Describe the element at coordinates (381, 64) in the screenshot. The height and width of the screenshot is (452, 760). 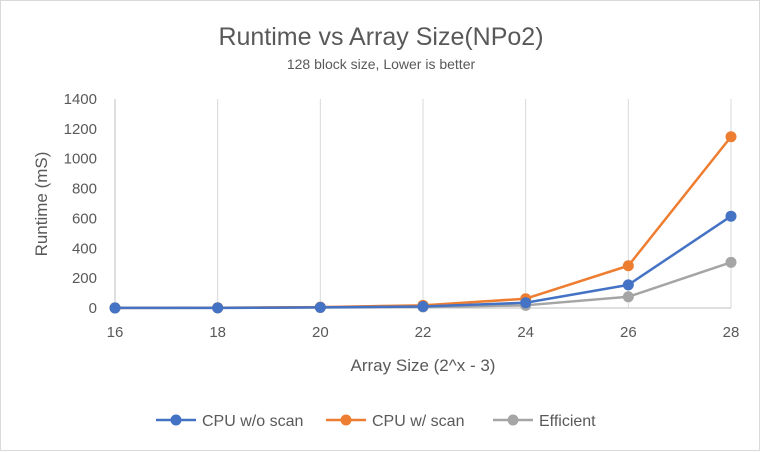
I see `chart-subtitle: 128 block size, Lower is better` at that location.